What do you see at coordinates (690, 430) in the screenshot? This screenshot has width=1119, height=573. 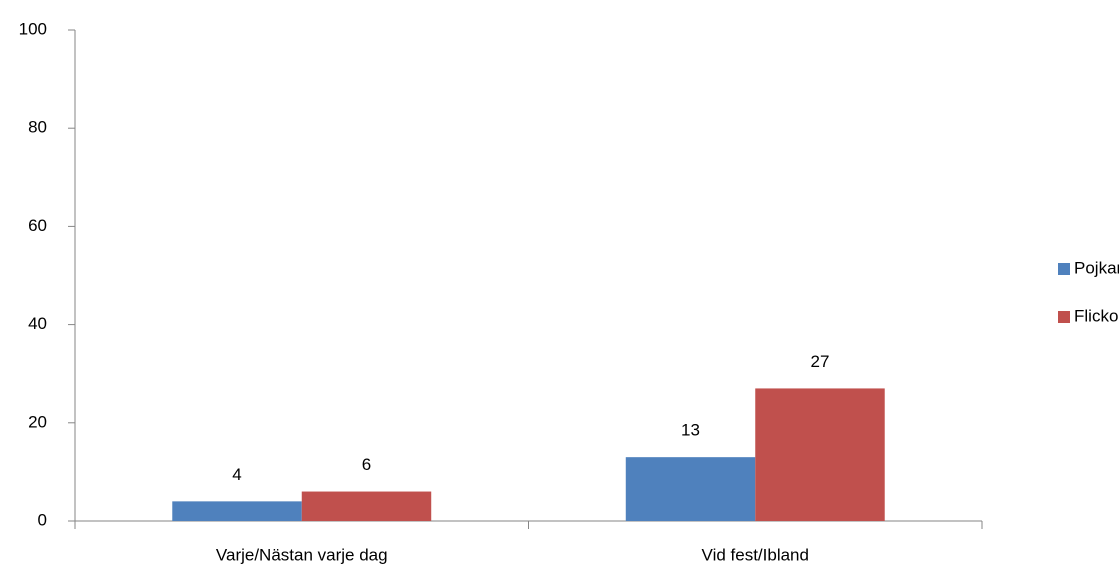 I see `data-label: 13` at bounding box center [690, 430].